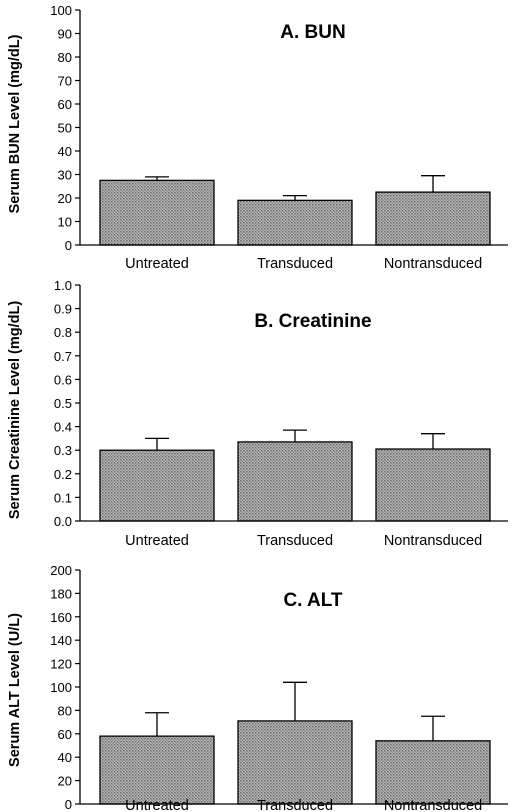  I want to click on y-tick-label: 0.2, so click(63, 474).